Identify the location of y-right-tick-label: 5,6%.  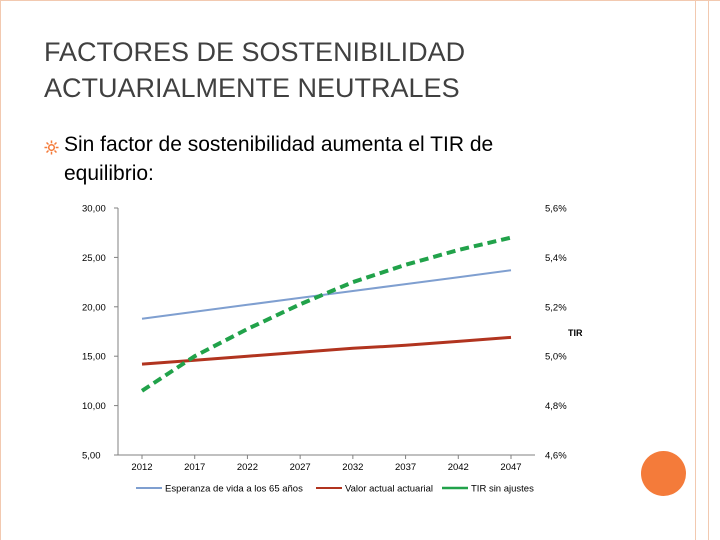
(556, 209).